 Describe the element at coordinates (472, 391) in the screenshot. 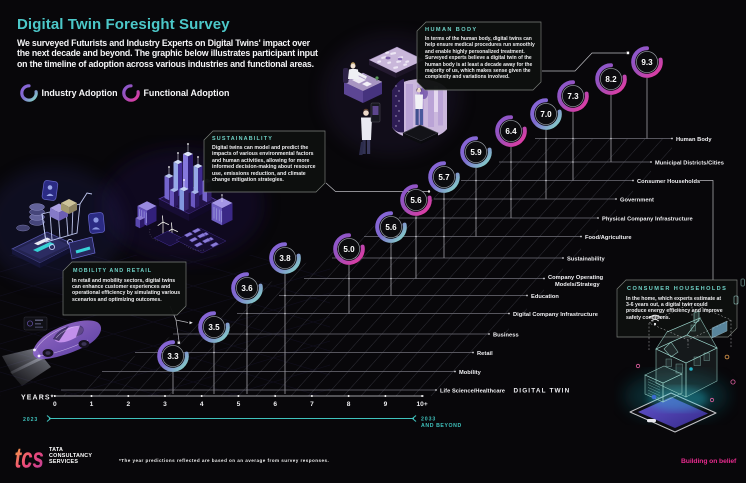

I see `svg-text: Life Science/Healthcare` at that location.